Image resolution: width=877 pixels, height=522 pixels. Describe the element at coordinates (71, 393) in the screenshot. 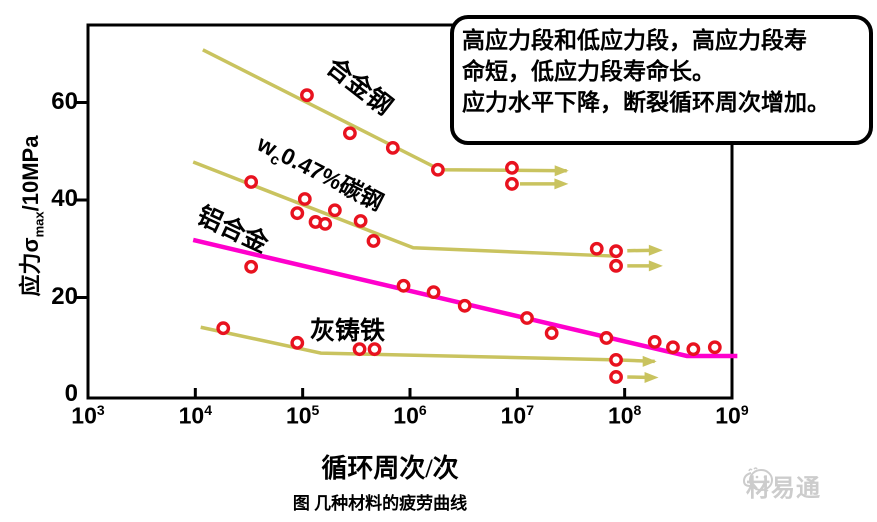

I see `y-tick-label: 0` at that location.